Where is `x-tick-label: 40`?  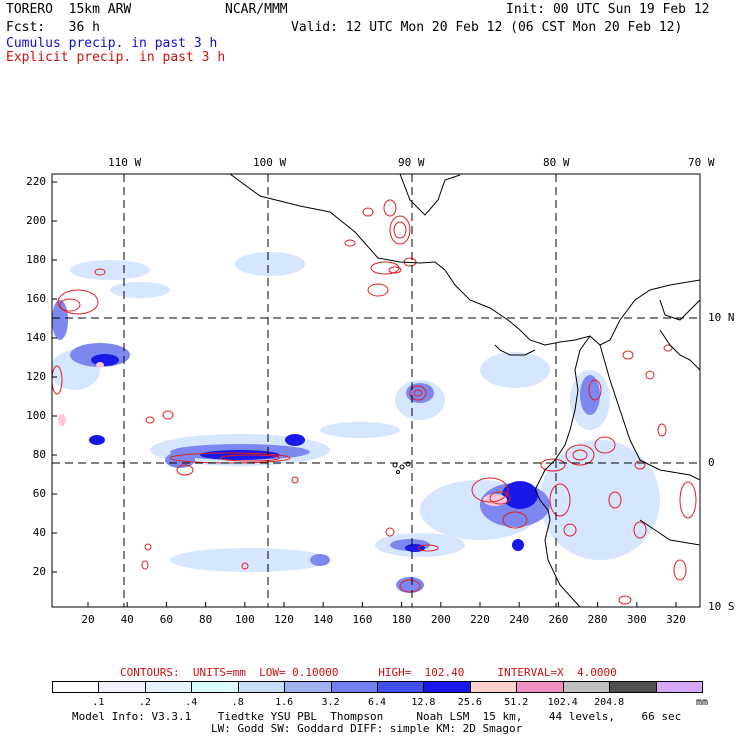 x-tick-label: 40 is located at coordinates (127, 619).